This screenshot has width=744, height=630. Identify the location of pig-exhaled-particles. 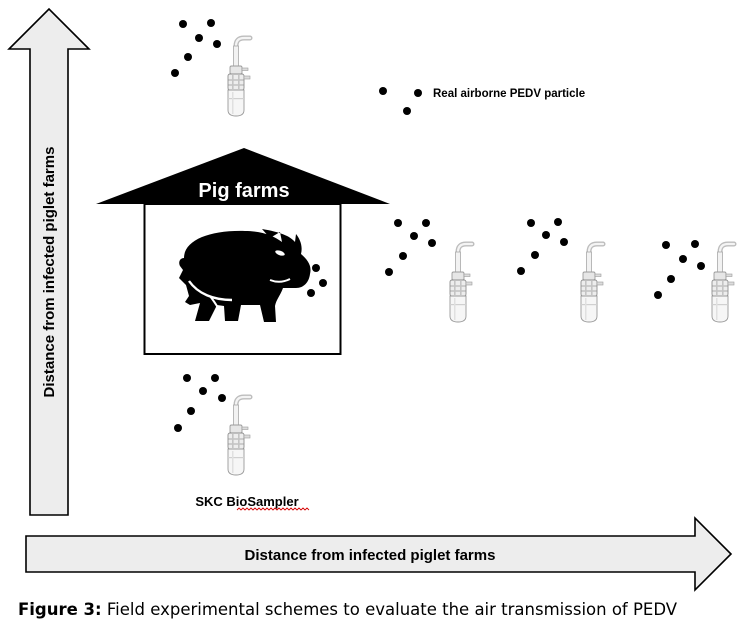
(317, 280).